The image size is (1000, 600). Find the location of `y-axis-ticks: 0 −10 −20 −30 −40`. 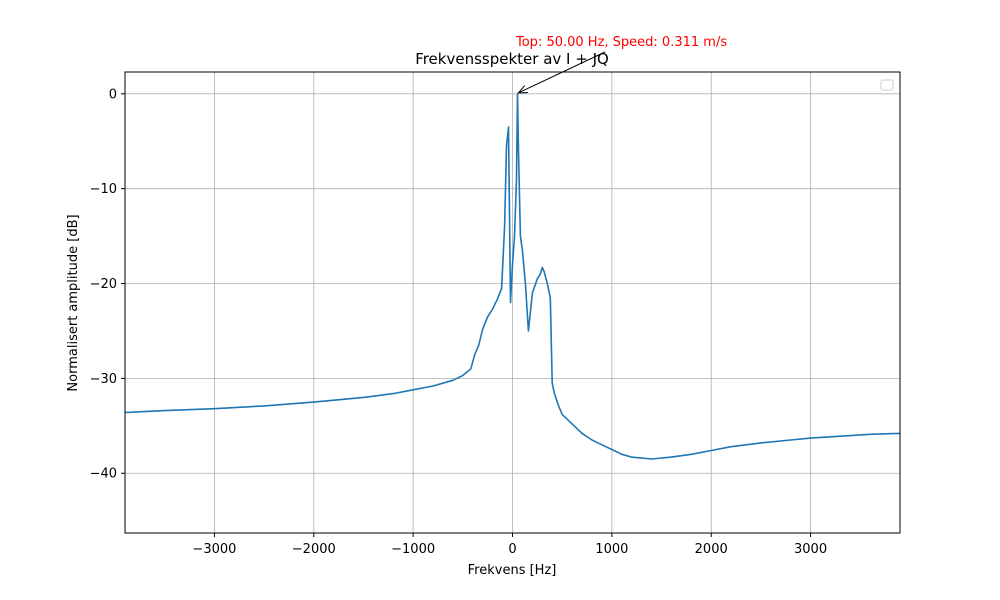

y-axis-ticks: 0 −10 −20 −30 −40 is located at coordinates (107, 284).